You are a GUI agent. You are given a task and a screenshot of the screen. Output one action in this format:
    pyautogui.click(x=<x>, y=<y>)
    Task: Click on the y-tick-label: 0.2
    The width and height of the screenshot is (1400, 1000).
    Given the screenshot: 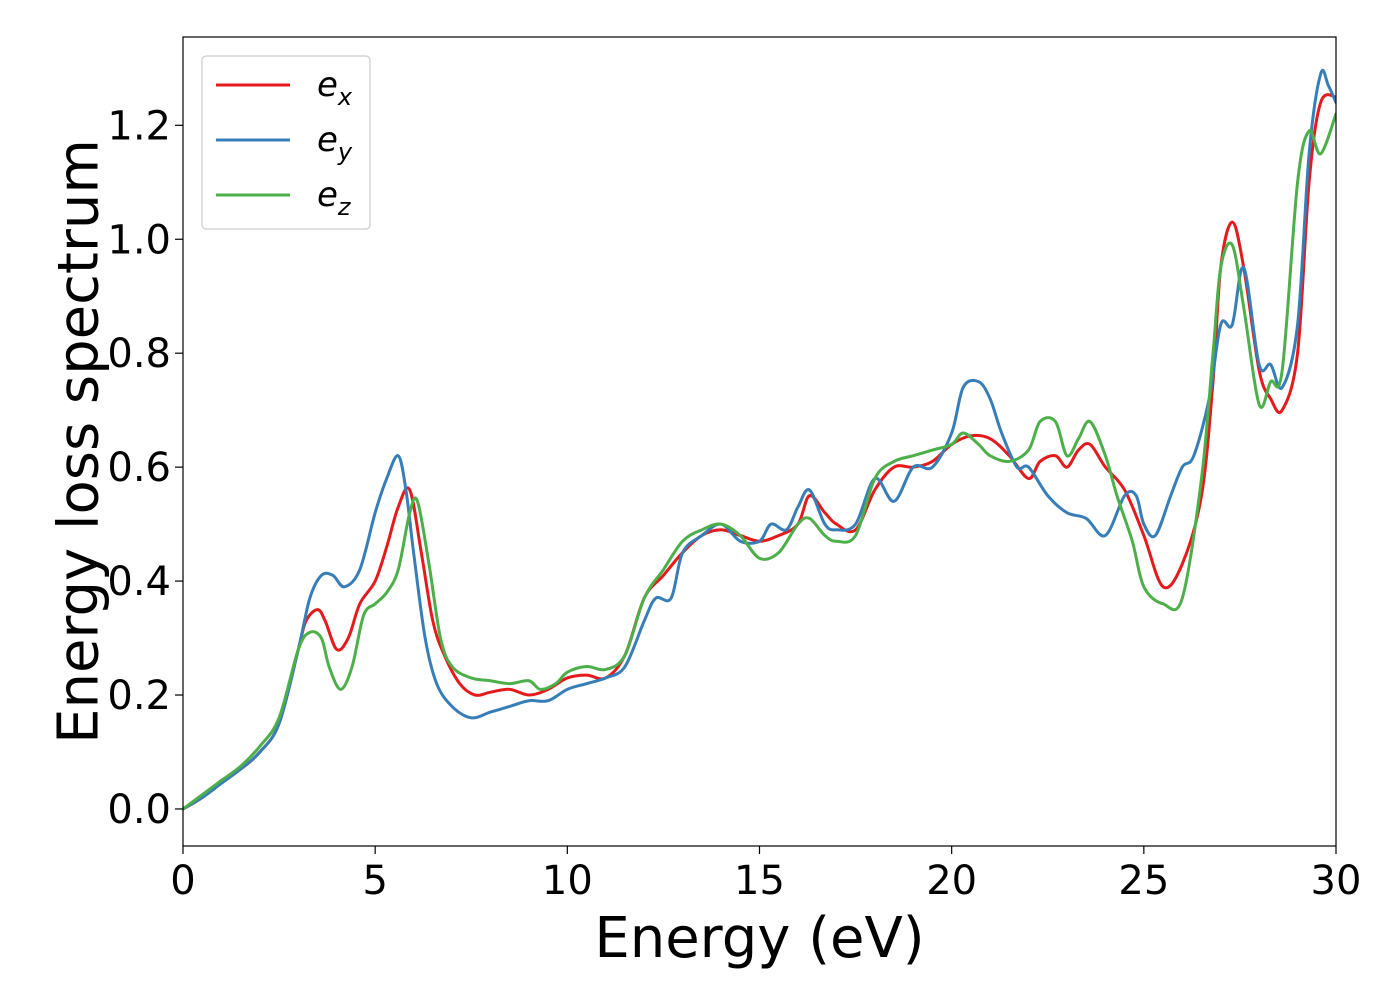 What is the action you would take?
    pyautogui.click(x=139, y=696)
    